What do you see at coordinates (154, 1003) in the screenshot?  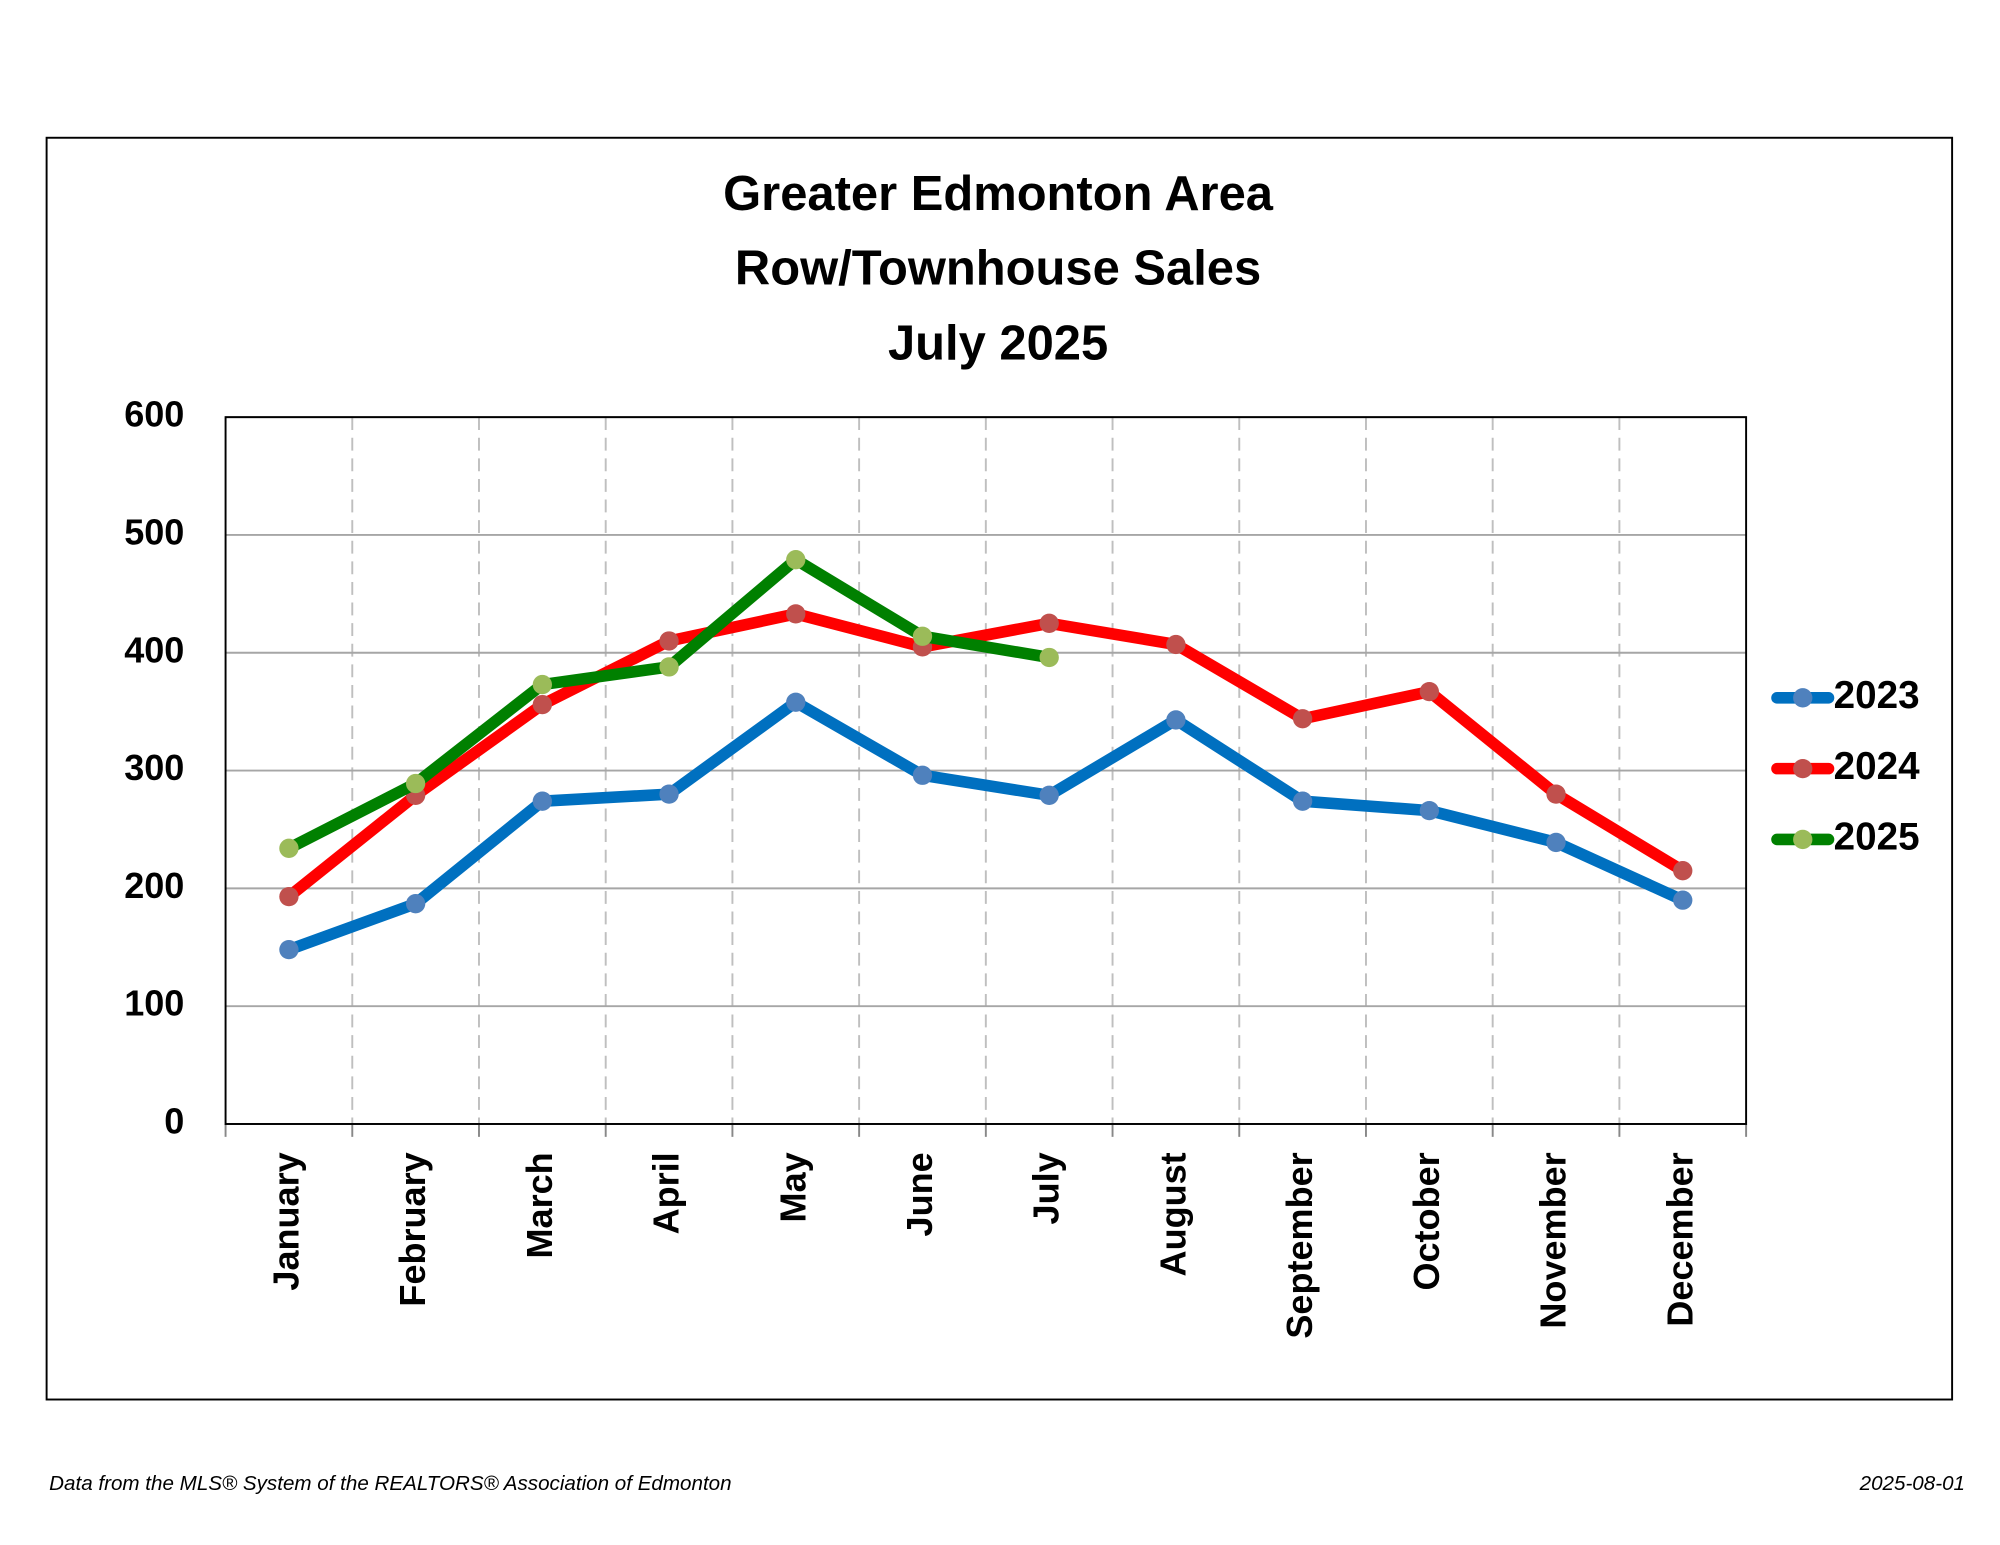 I see `y-tick-label: 100` at bounding box center [154, 1003].